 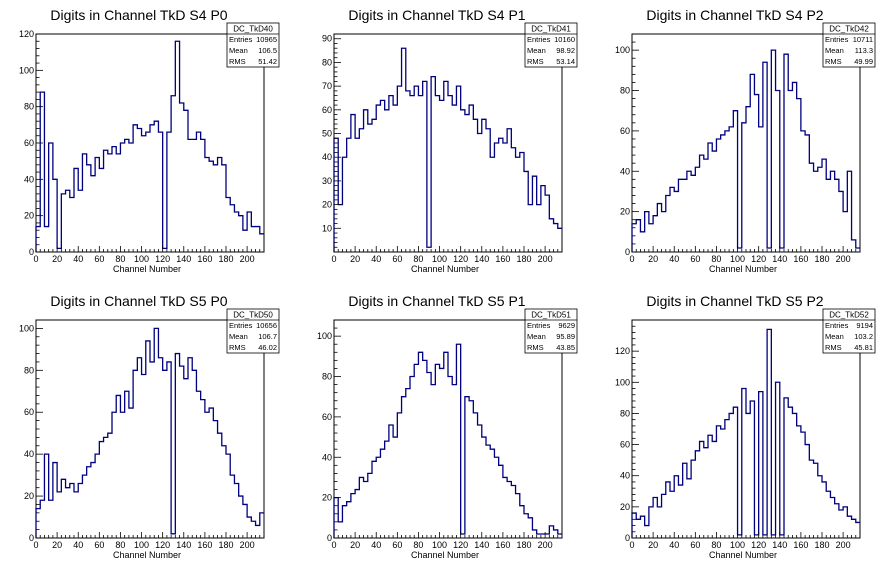 I want to click on chart-title: Digits in Channel TkD S5 P2, so click(x=734, y=301).